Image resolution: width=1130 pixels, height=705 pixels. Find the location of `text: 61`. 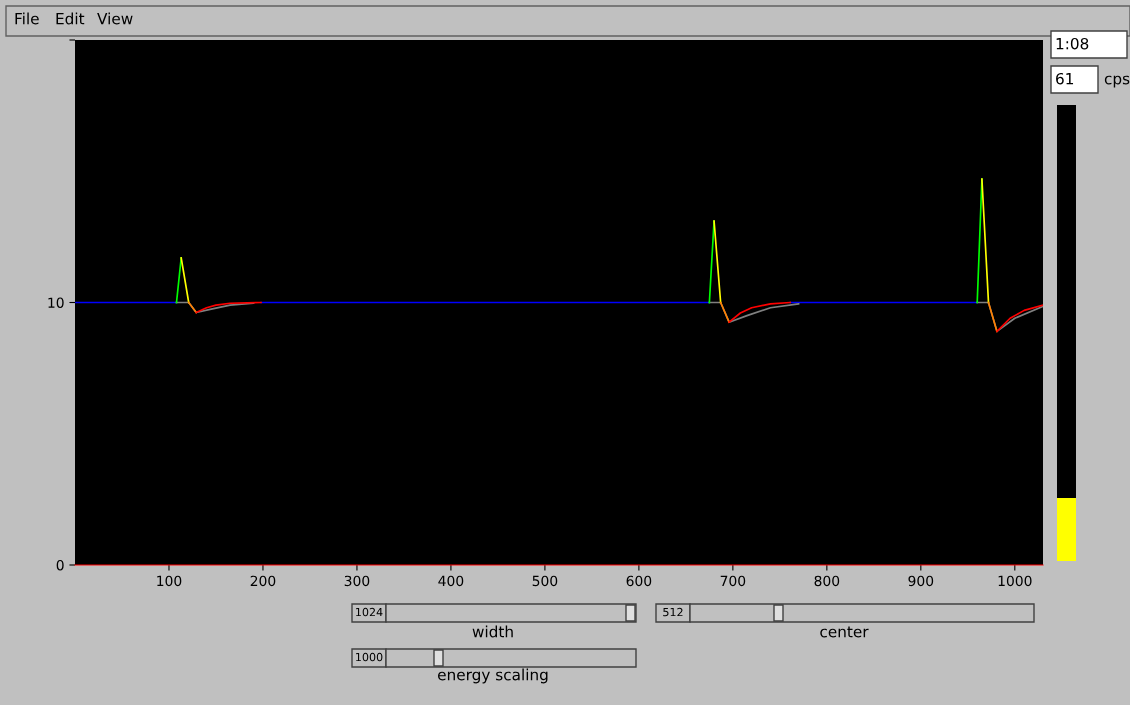

text: 61 is located at coordinates (1065, 78).